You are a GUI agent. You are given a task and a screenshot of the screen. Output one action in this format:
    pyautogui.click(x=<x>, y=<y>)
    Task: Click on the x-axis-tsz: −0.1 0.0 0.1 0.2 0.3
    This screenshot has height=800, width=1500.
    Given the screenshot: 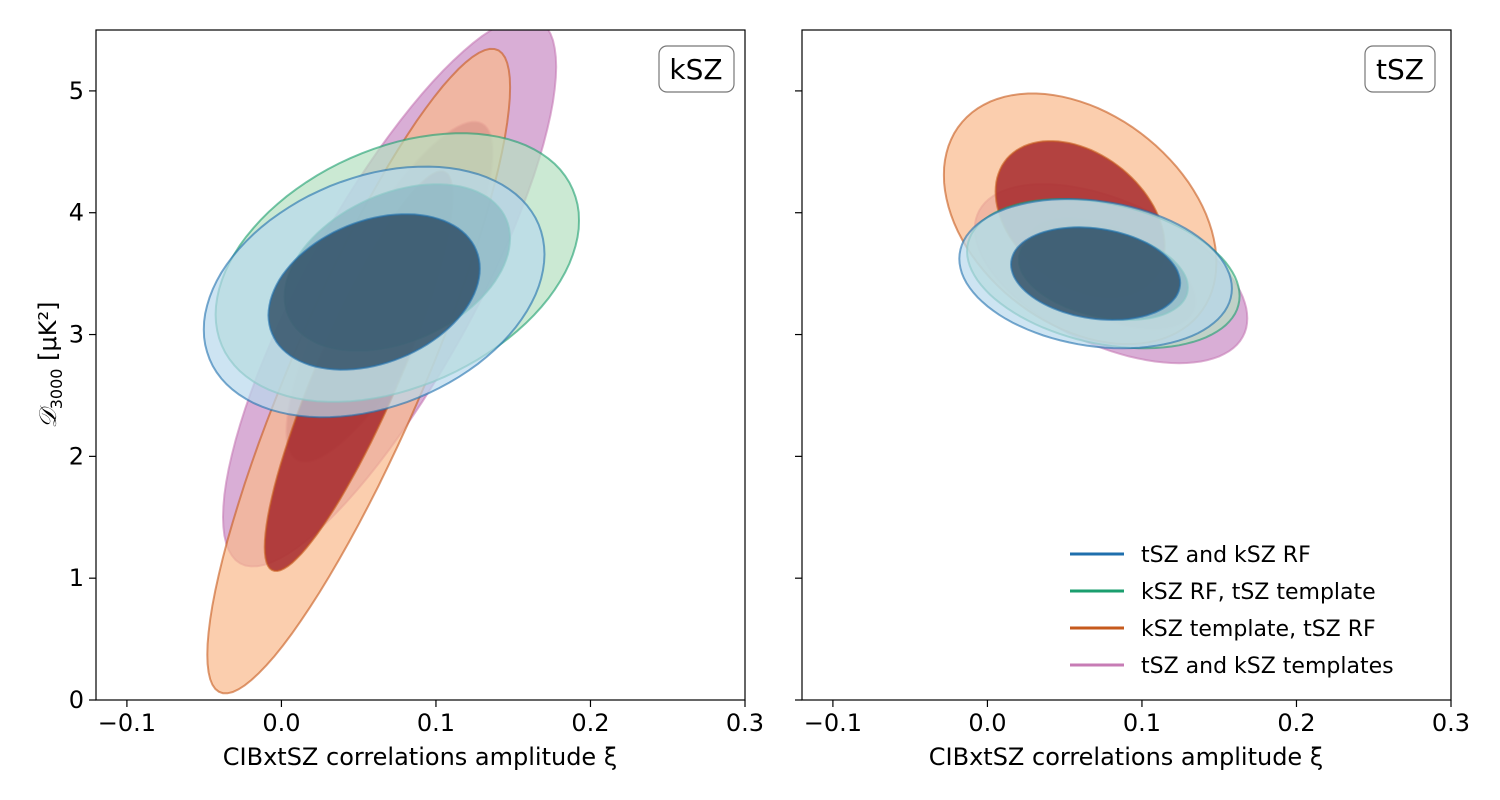 What is the action you would take?
    pyautogui.click(x=1137, y=718)
    